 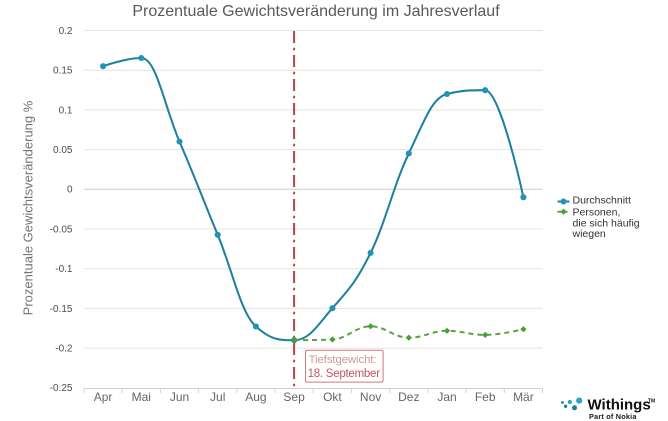 I want to click on svg-text: 0.1, so click(x=66, y=110).